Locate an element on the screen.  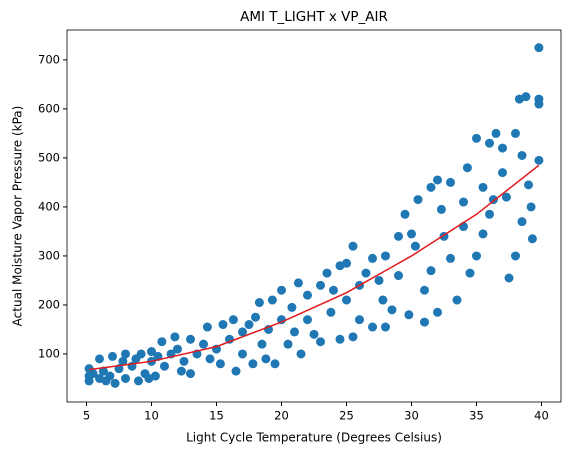
x-tick-label: 35 is located at coordinates (476, 416).